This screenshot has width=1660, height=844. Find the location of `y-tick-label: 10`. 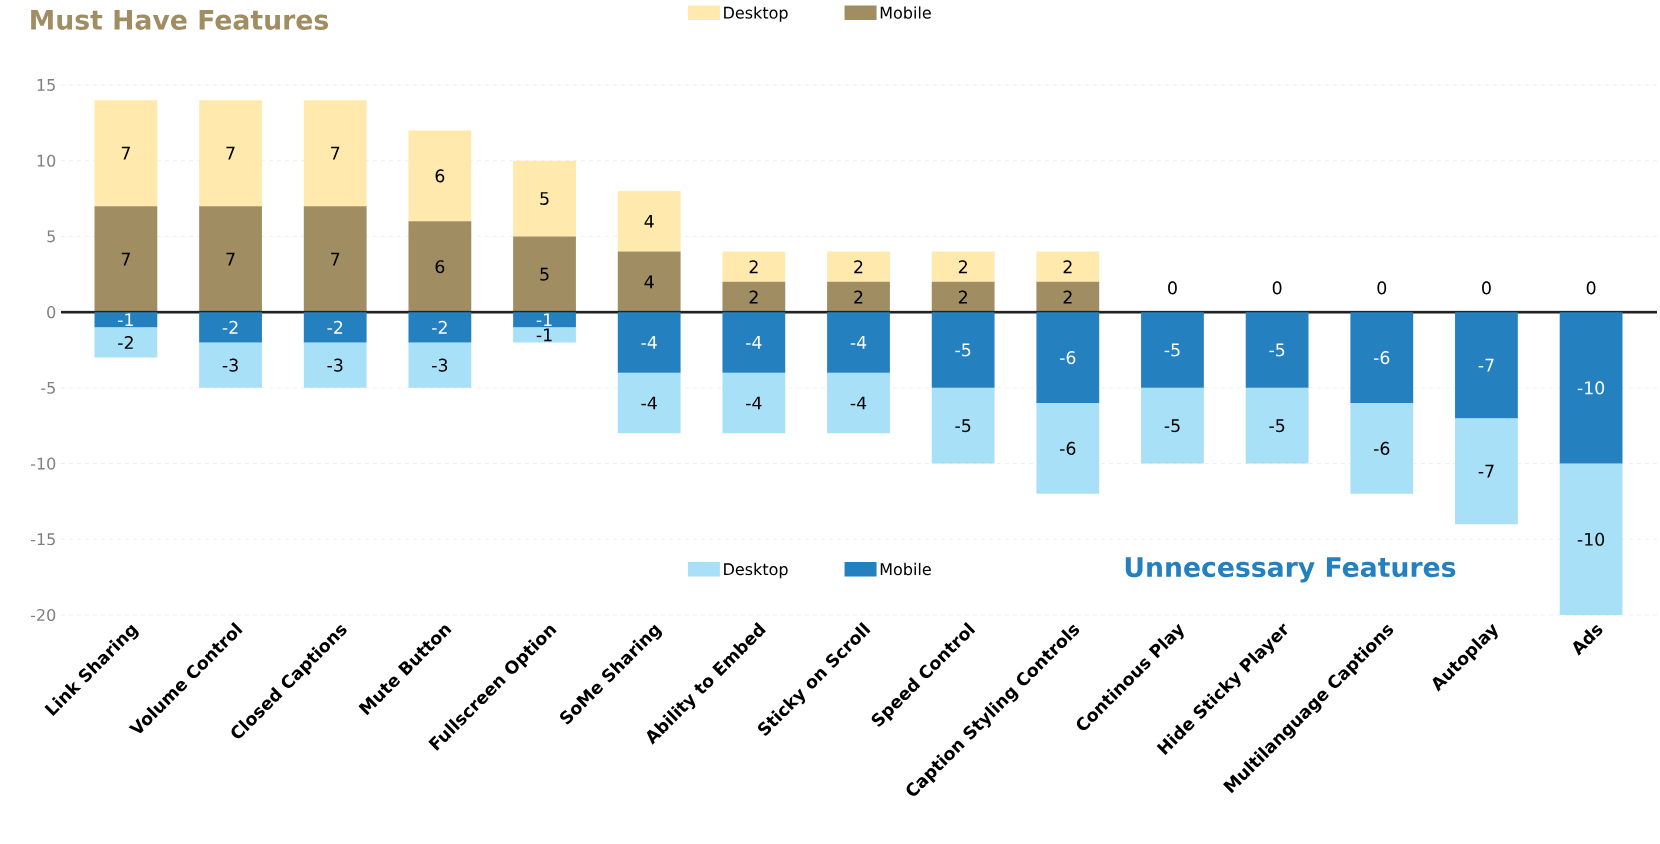

y-tick-label: 10 is located at coordinates (46, 160).